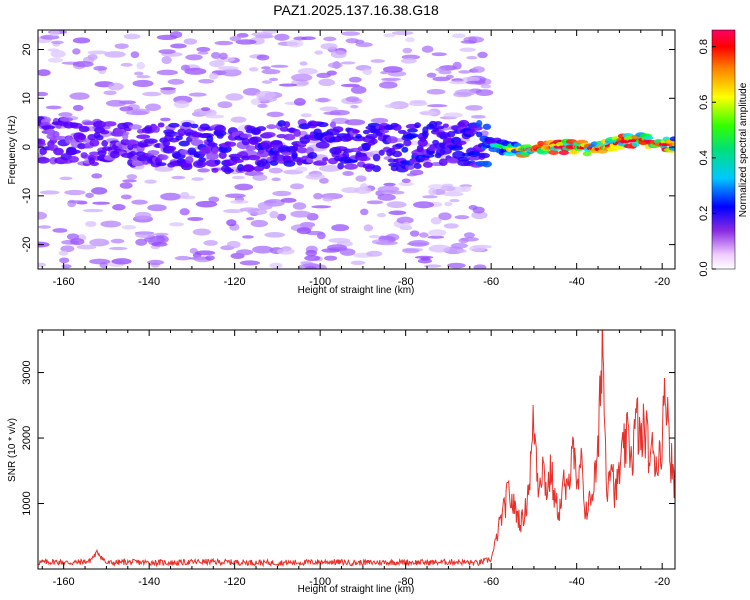 The width and height of the screenshot is (750, 600). What do you see at coordinates (704, 268) in the screenshot?
I see `colorbar-tick-label: 0.0` at bounding box center [704, 268].